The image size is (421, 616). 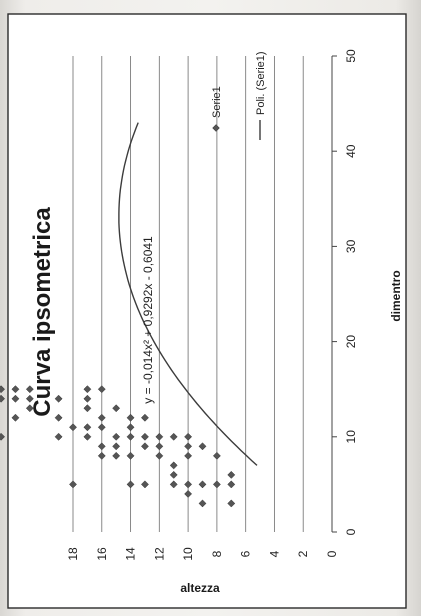 What do you see at coordinates (239, 95) in the screenshot?
I see `legend: Serie1 Poli. (Serie1)` at bounding box center [239, 95].